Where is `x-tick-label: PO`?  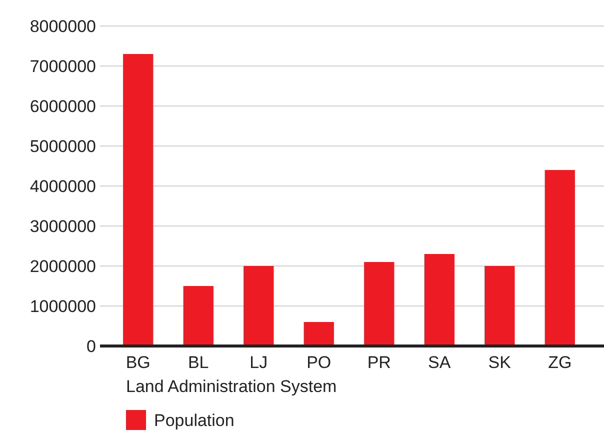
x-tick-label: PO is located at coordinates (319, 362).